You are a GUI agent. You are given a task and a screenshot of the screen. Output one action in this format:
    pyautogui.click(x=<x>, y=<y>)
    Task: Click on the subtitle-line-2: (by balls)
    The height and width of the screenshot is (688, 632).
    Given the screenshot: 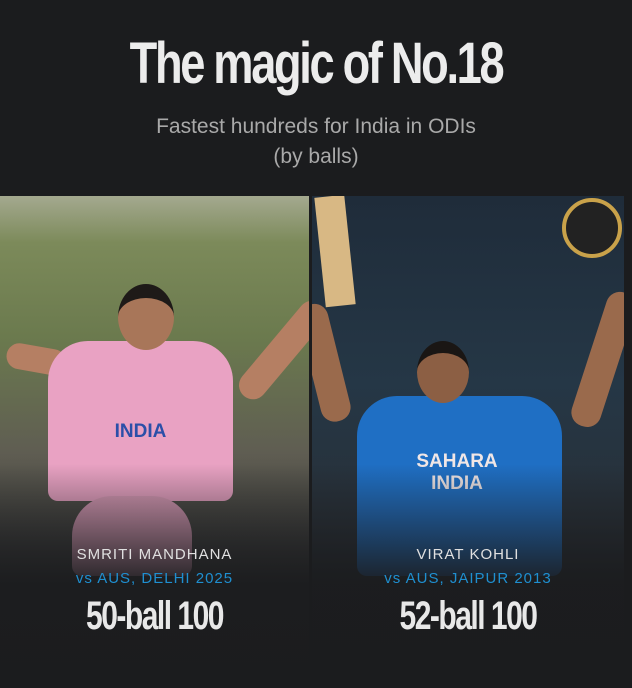 What is the action you would take?
    pyautogui.click(x=316, y=156)
    